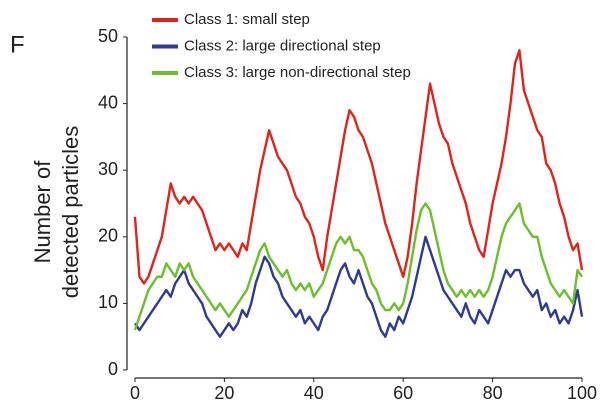 The width and height of the screenshot is (606, 408). Describe the element at coordinates (108, 102) in the screenshot. I see `y-tick-label: 40` at that location.